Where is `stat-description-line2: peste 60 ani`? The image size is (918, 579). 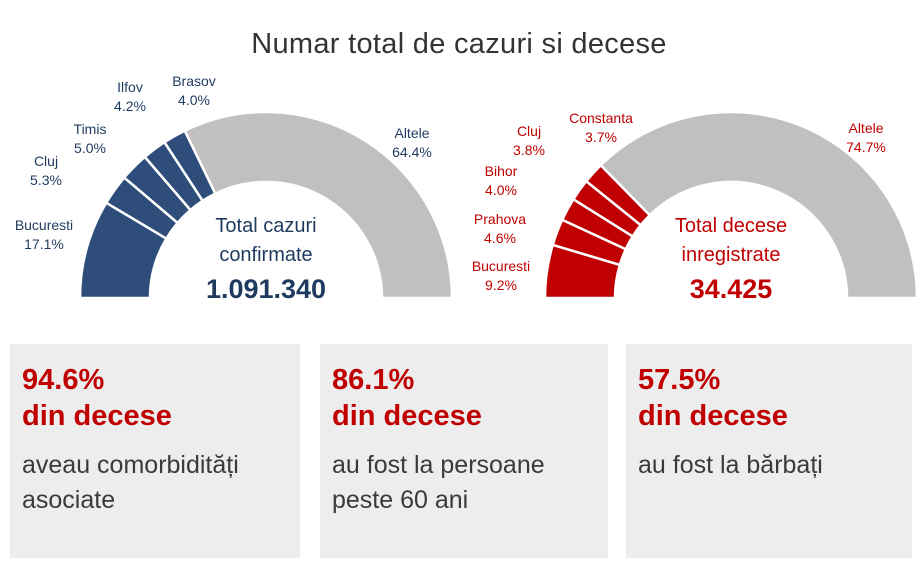
stat-description-line2: peste 60 ani is located at coordinates (400, 500).